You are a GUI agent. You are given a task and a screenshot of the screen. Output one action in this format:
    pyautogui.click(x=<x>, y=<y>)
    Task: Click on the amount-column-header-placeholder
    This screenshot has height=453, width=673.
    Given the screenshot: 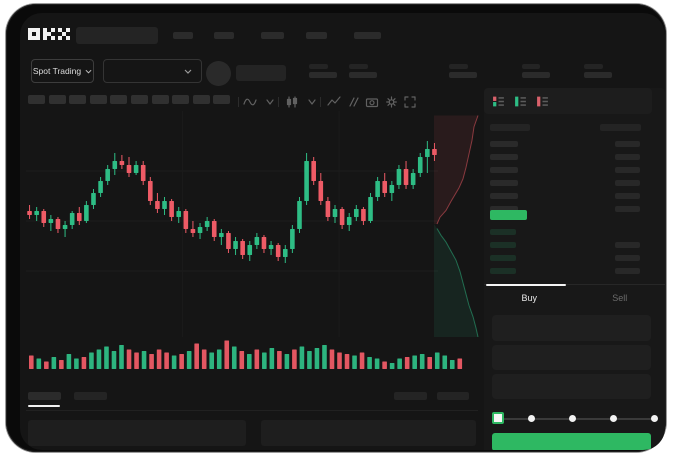 What is the action you would take?
    pyautogui.click(x=620, y=127)
    